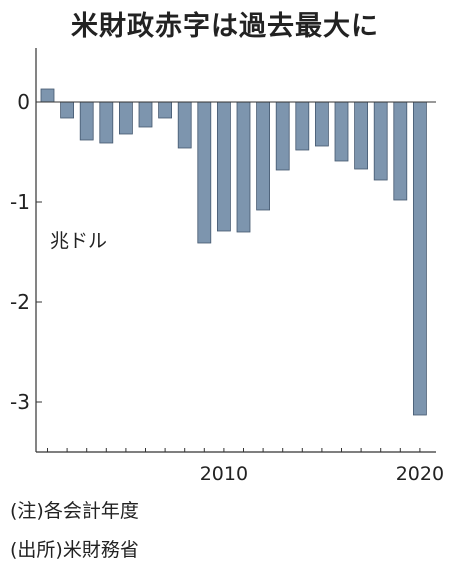 Image resolution: width=450 pixels, height=568 pixels. I want to click on bar-2009, so click(204, 172).